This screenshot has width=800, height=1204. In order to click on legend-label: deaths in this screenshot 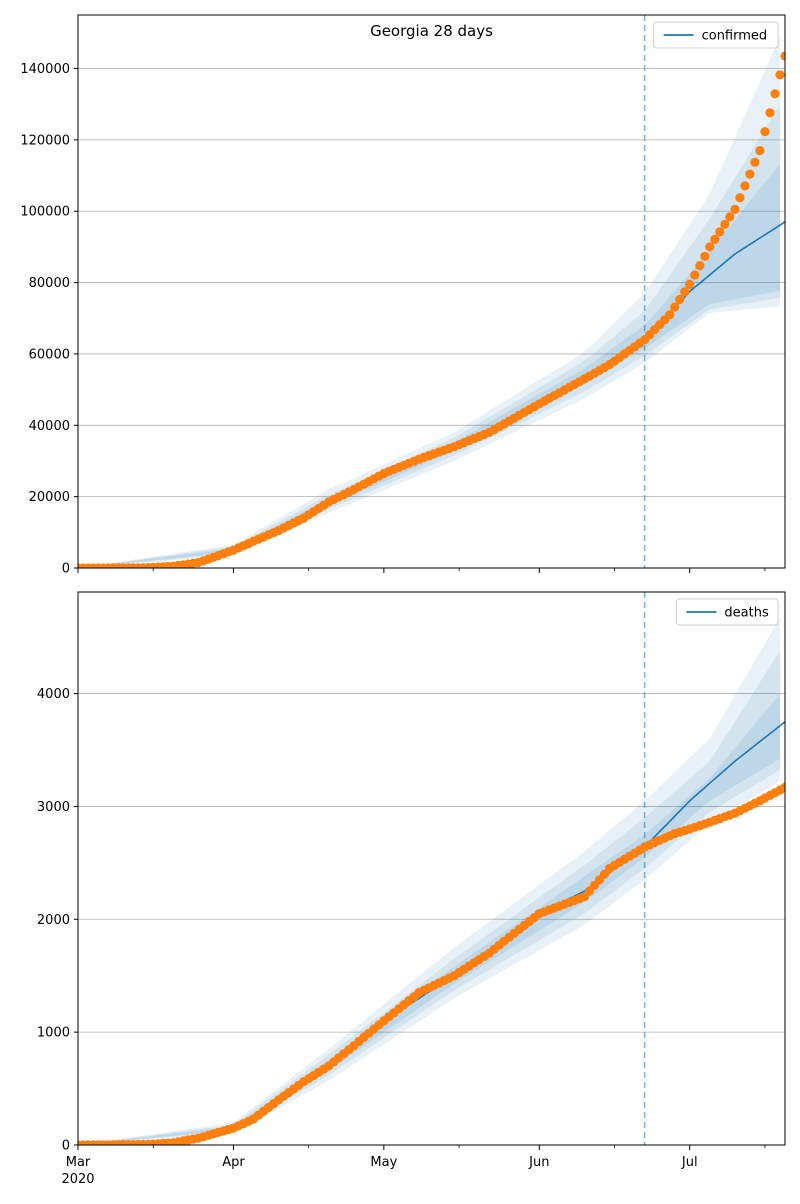, I will do `click(746, 613)`.